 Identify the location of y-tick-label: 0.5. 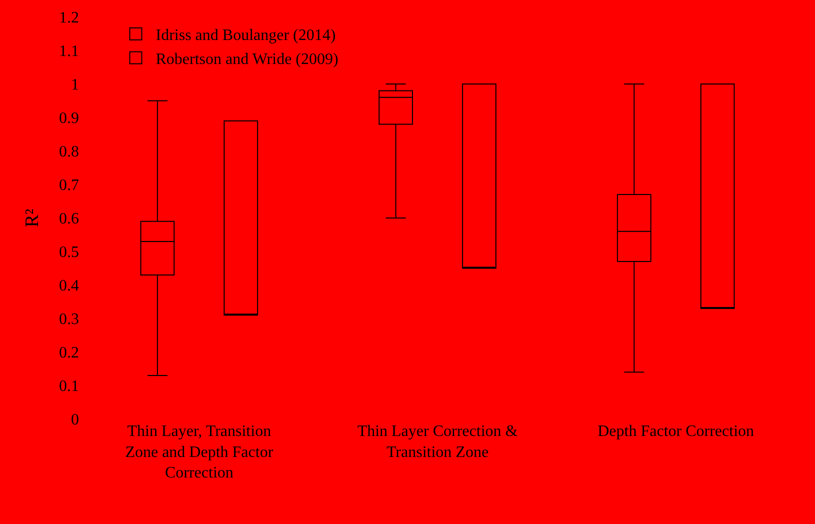
(69, 253).